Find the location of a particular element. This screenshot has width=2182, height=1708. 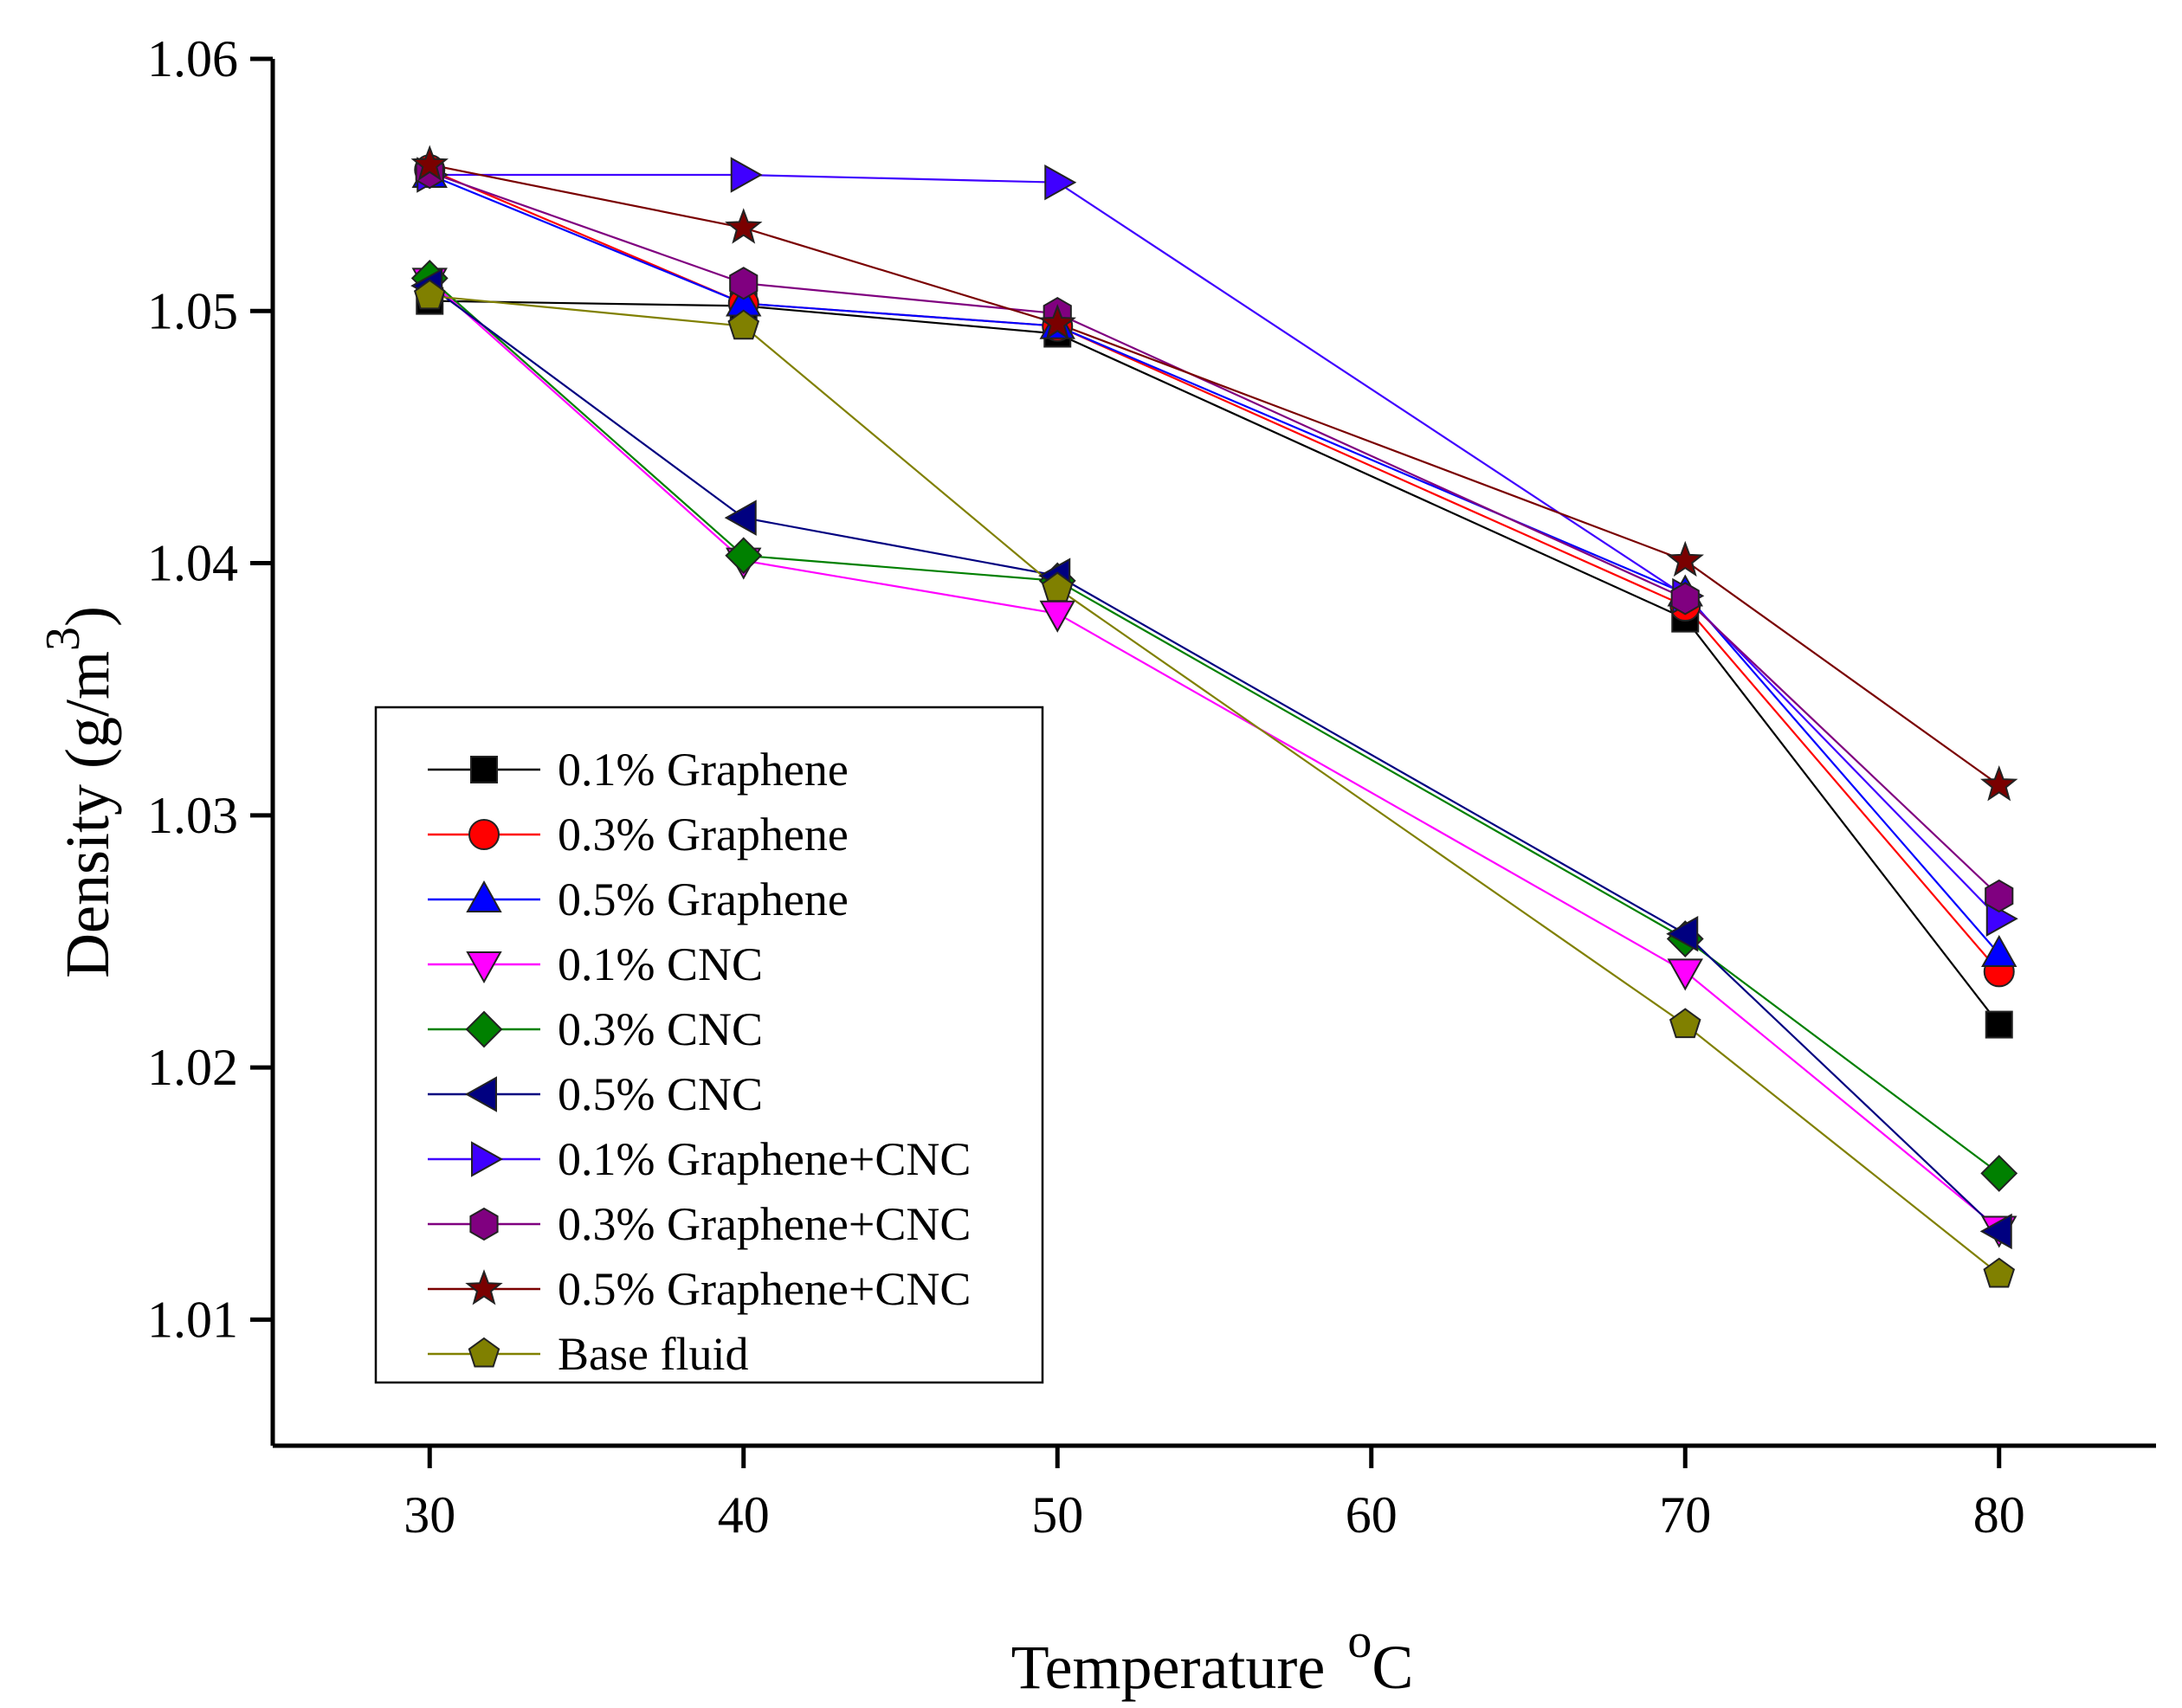

legend-label: 0.1% Graphene is located at coordinates (704, 770).